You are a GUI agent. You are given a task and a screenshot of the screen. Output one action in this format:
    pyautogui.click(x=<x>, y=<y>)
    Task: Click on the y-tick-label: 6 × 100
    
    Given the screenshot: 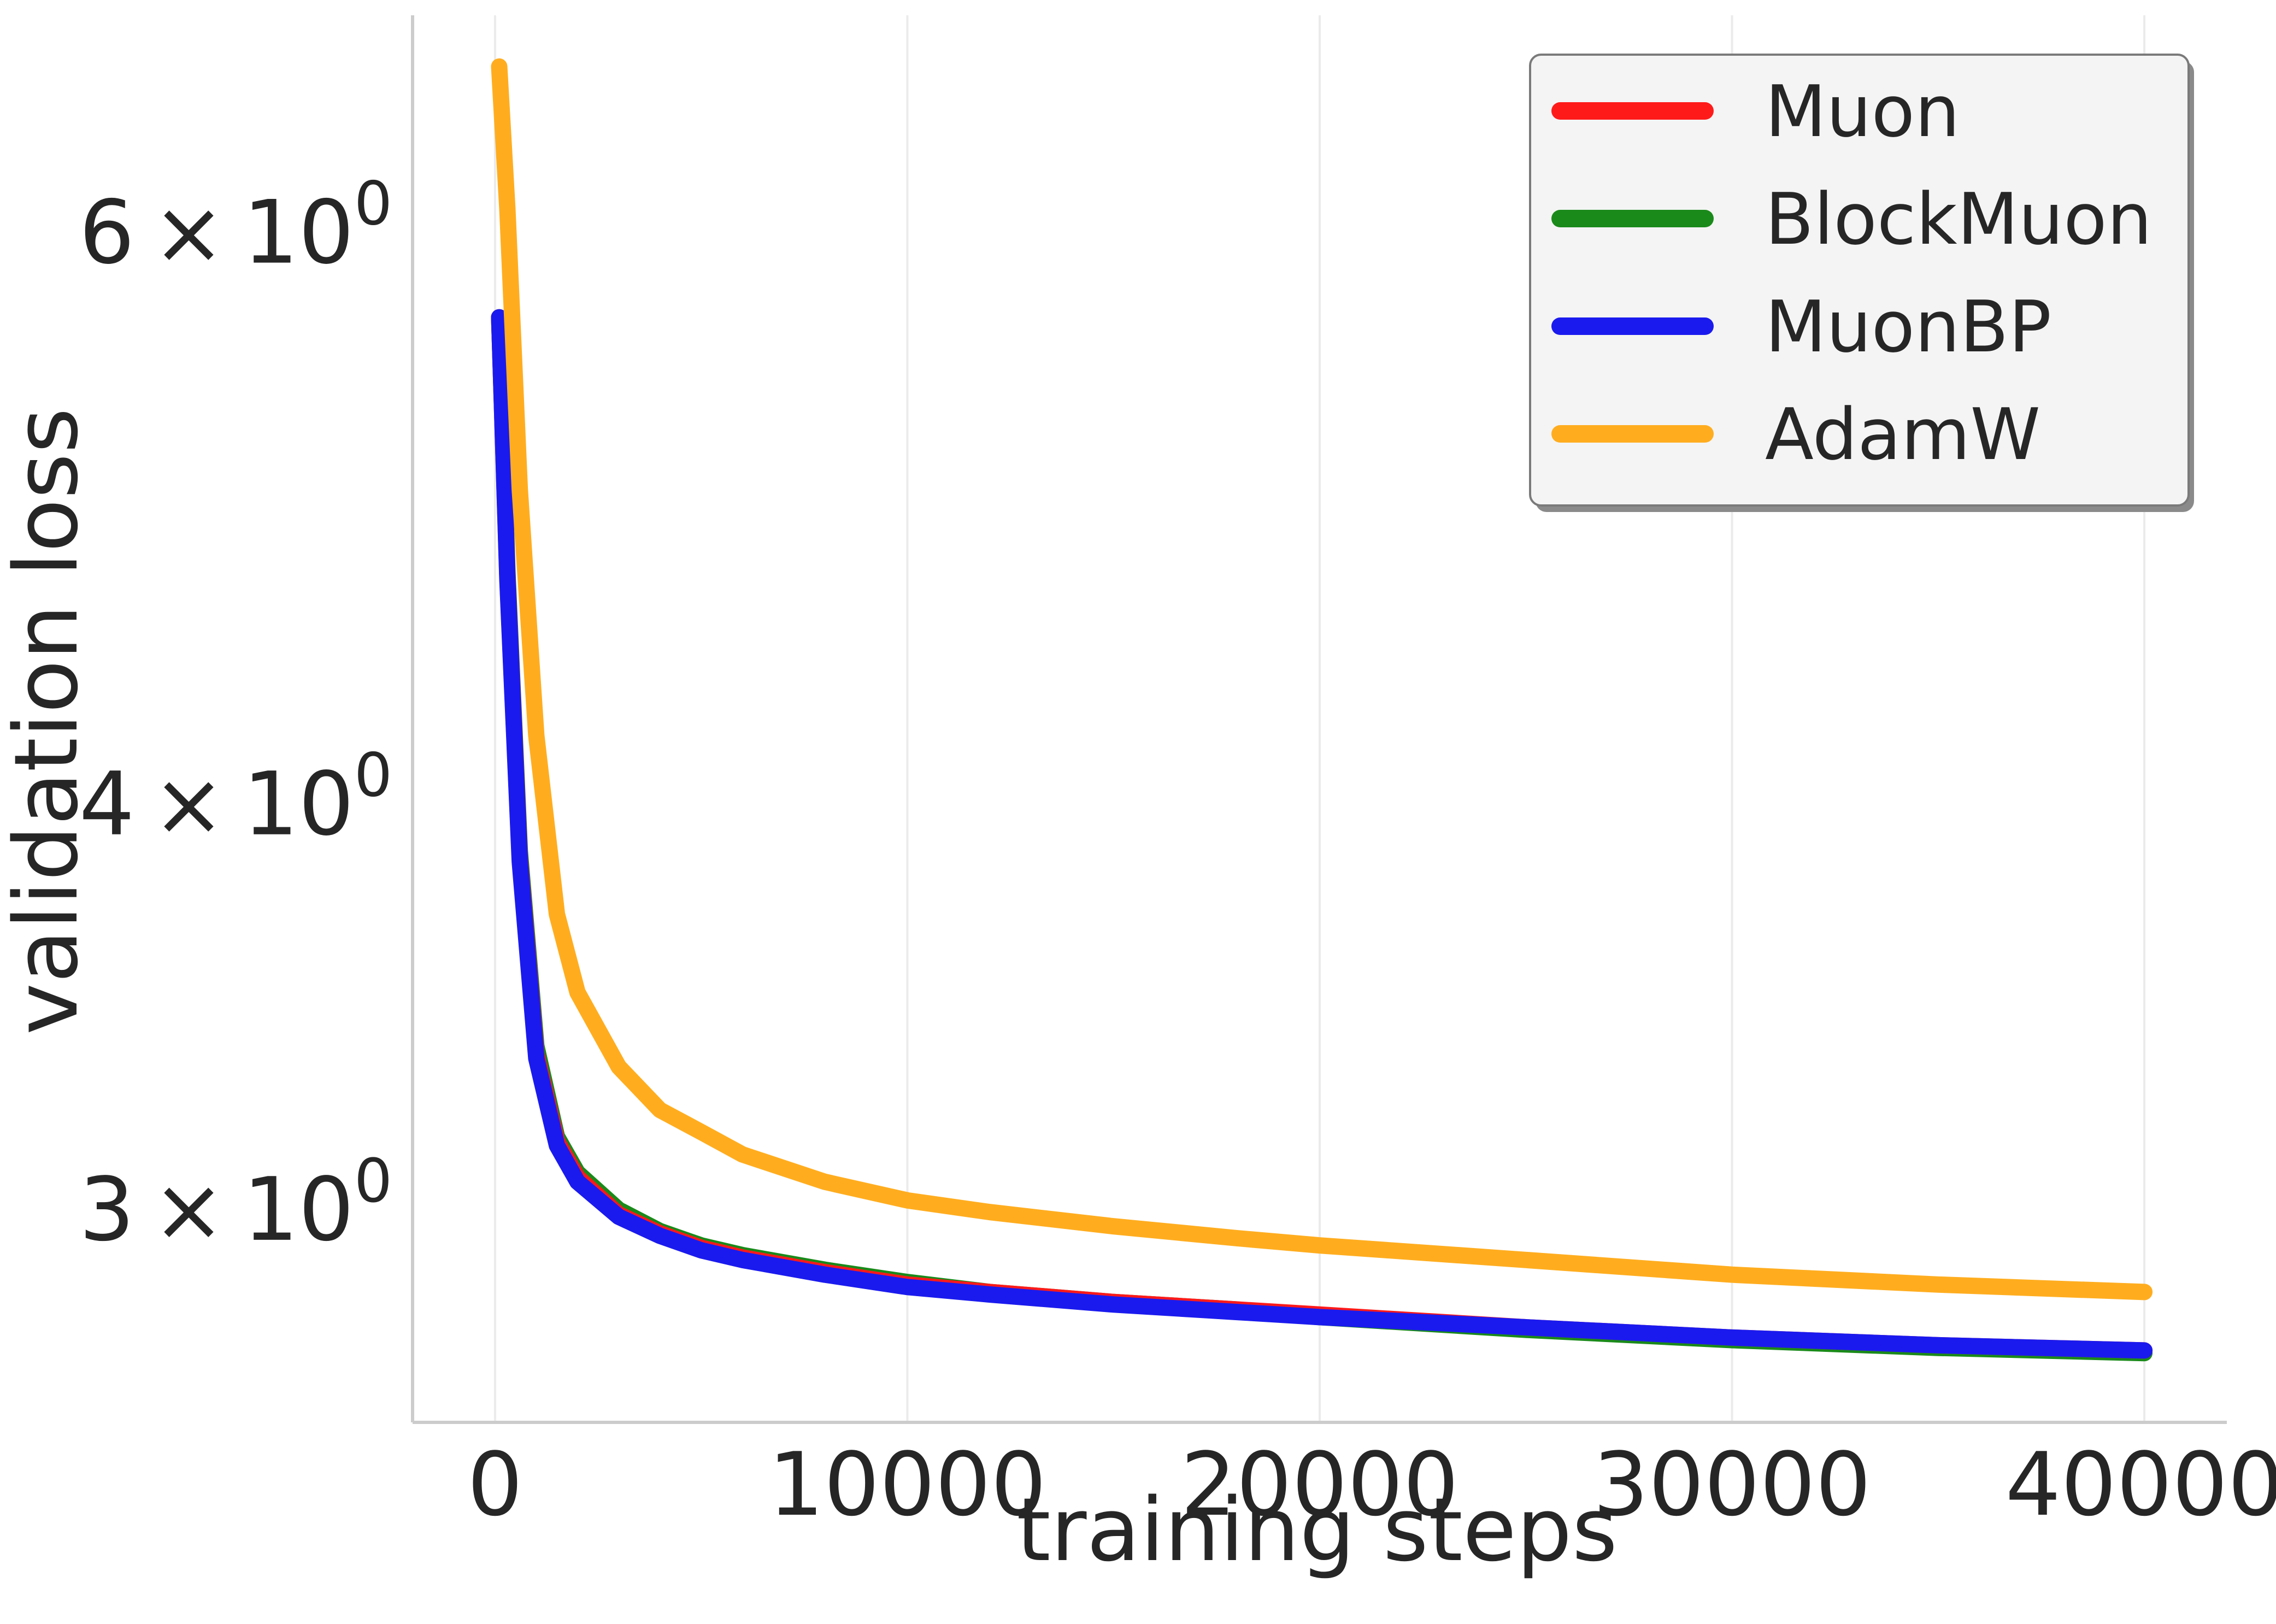 What is the action you would take?
    pyautogui.click(x=236, y=226)
    